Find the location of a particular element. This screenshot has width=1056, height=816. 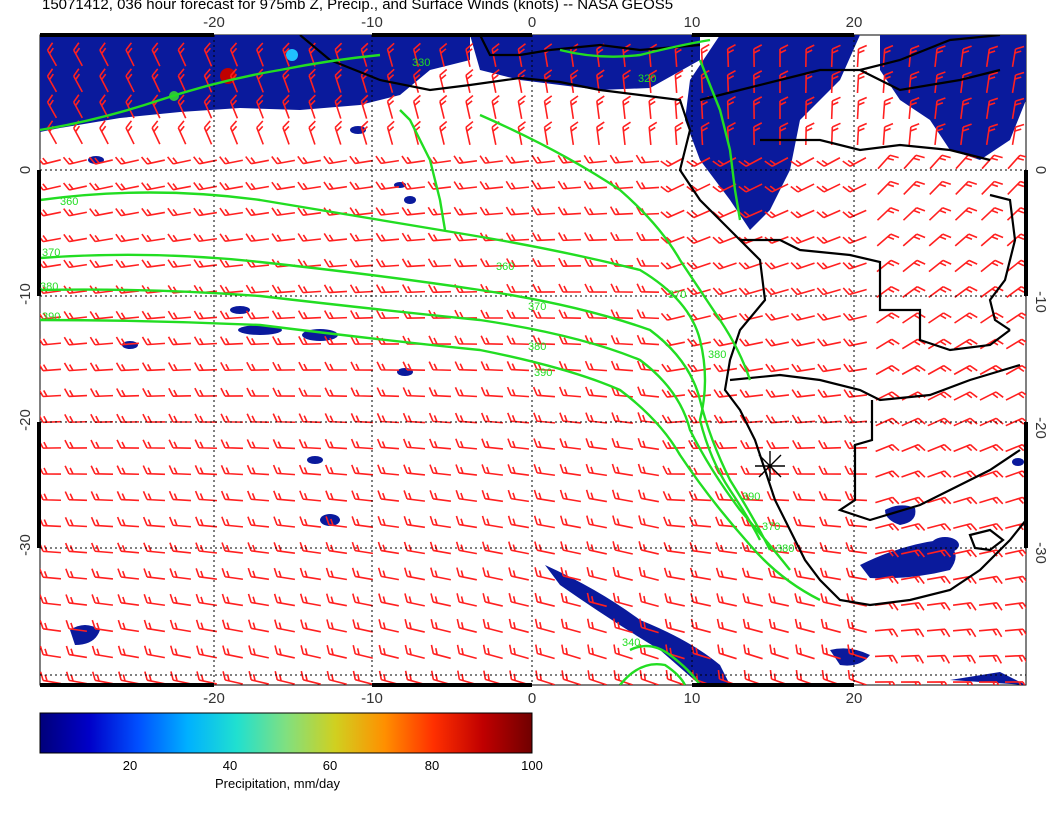

contour-label: 360 is located at coordinates (69, 202).